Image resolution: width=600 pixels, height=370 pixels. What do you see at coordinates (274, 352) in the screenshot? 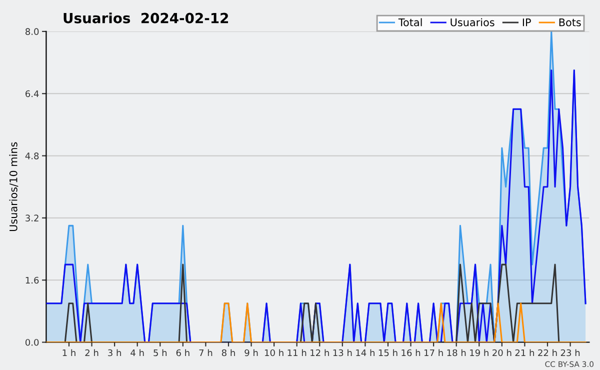
I see `x-tick-label: 10 h` at bounding box center [274, 352].